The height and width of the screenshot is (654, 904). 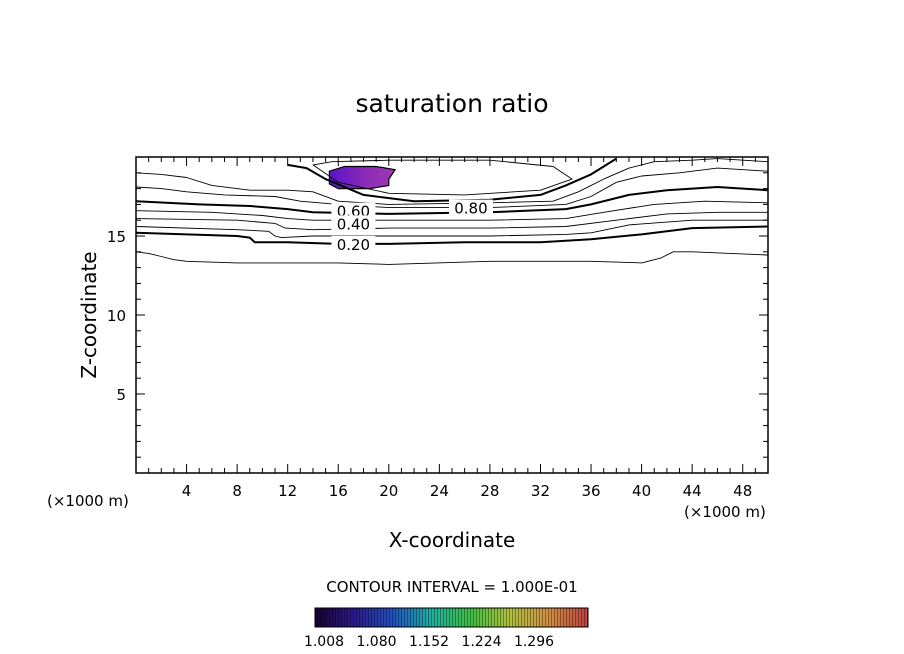 I want to click on contour-interval-text: CONTOUR INTERVAL = 1.000E-01, so click(x=451, y=587).